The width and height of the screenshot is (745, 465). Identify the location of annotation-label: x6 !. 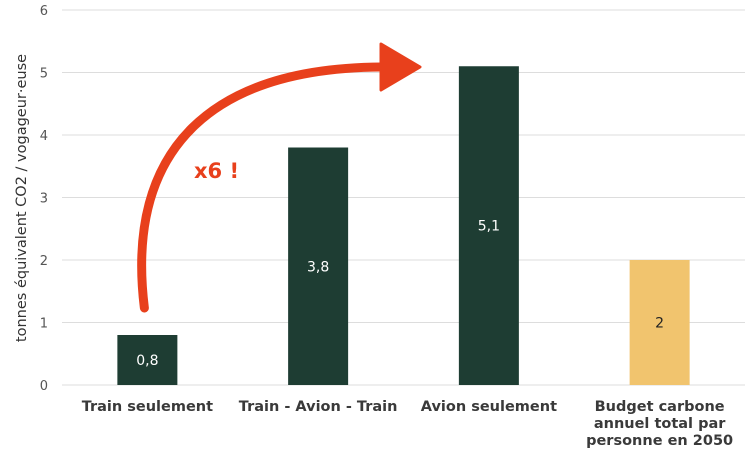
(216, 171).